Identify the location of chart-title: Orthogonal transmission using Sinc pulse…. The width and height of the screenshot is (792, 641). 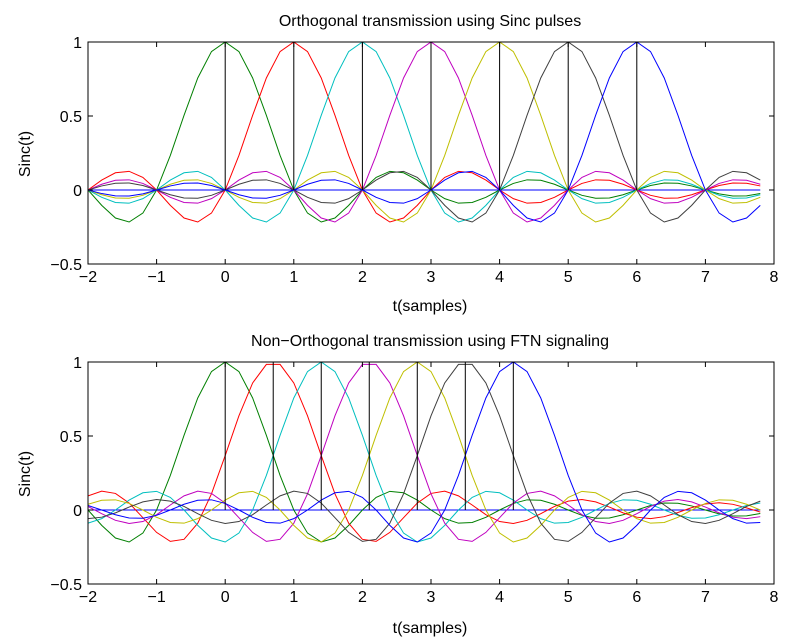
(430, 21).